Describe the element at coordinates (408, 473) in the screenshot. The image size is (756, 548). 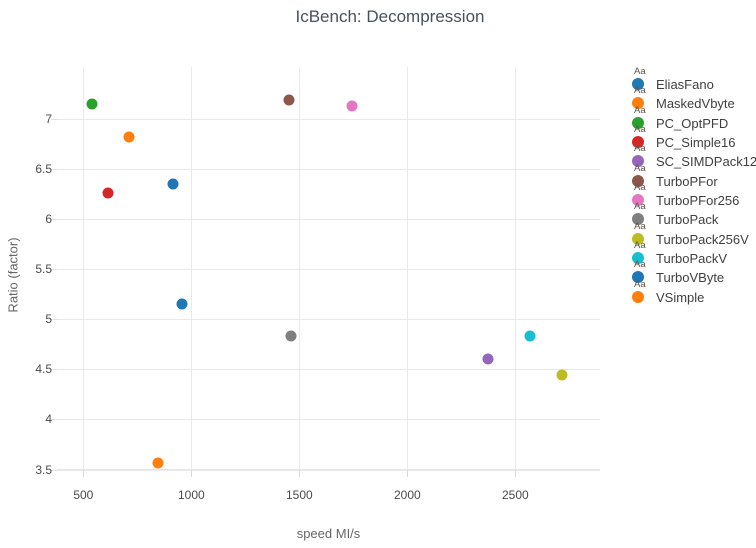
I see `x-tick-2000` at that location.